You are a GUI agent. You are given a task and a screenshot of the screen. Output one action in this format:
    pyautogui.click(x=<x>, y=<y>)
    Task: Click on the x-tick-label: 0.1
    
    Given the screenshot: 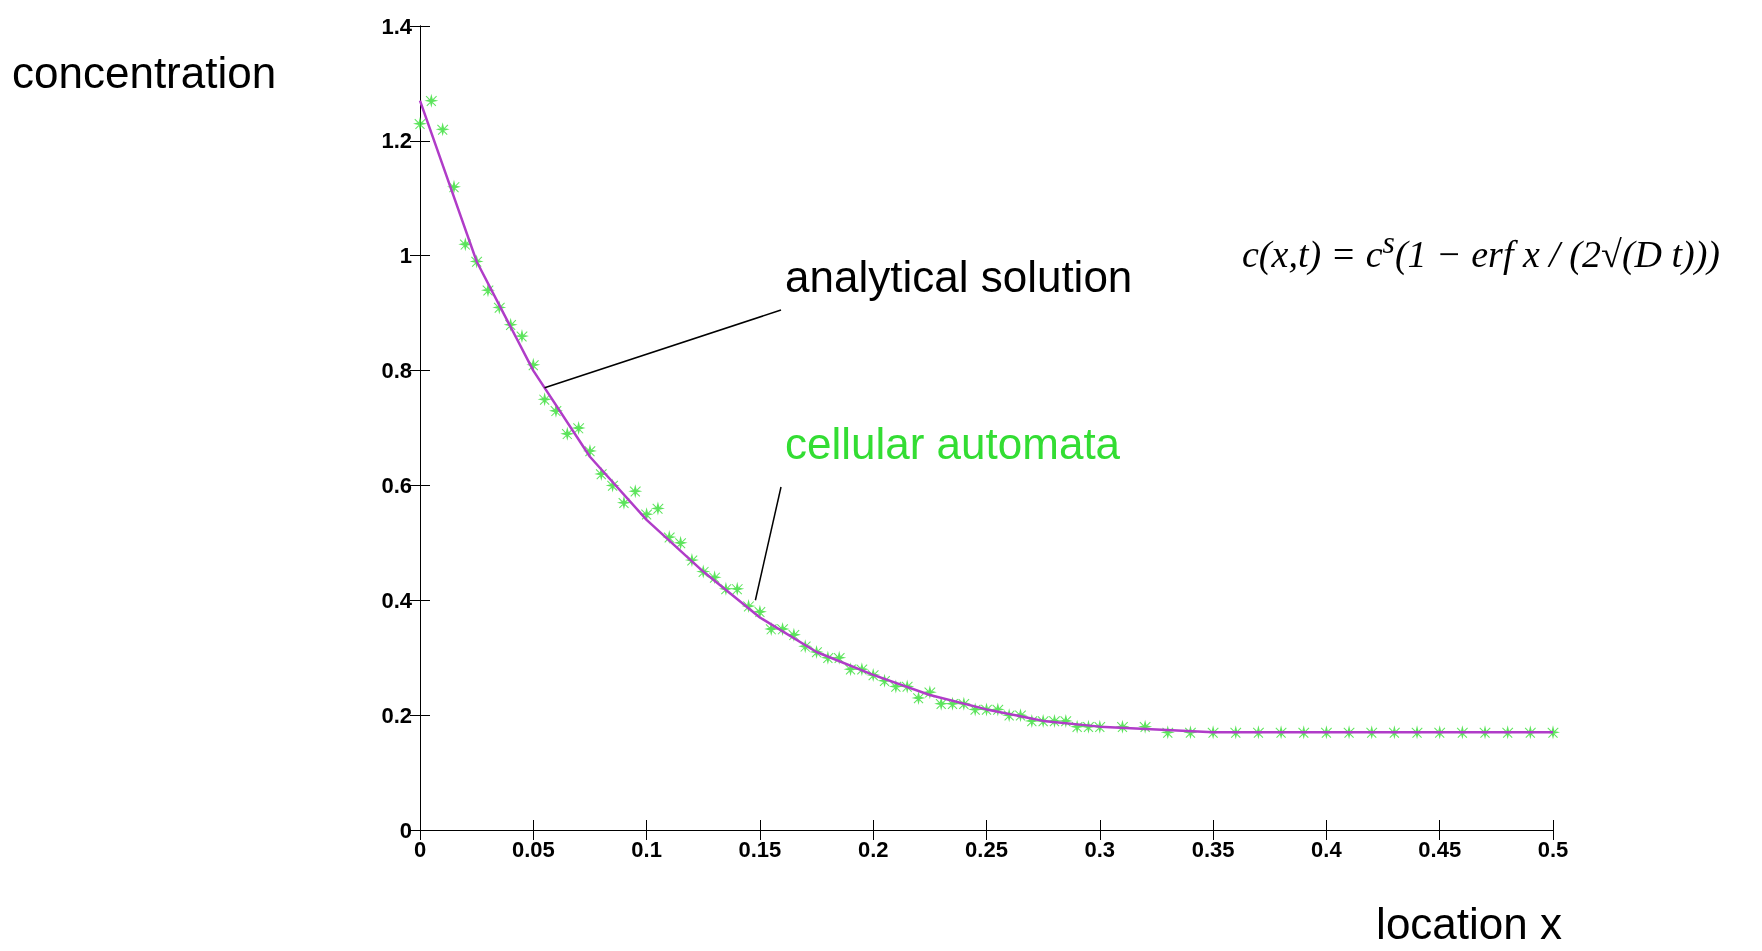 What is the action you would take?
    pyautogui.click(x=646, y=849)
    